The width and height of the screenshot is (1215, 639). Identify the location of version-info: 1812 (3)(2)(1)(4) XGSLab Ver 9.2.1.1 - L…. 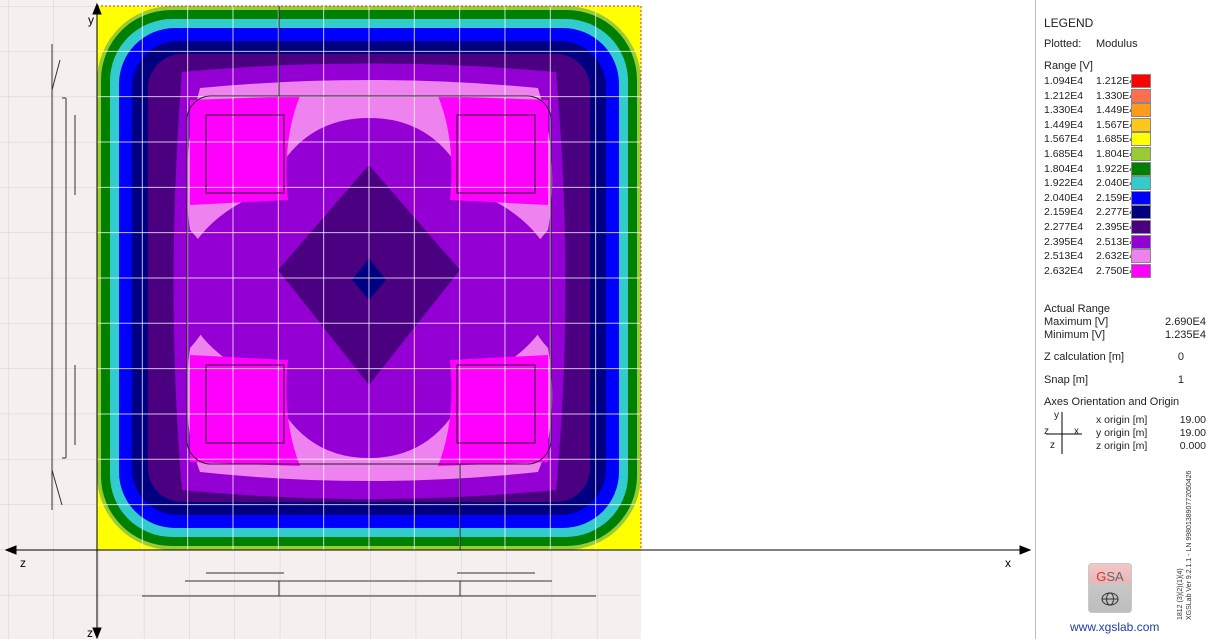
(1191, 545).